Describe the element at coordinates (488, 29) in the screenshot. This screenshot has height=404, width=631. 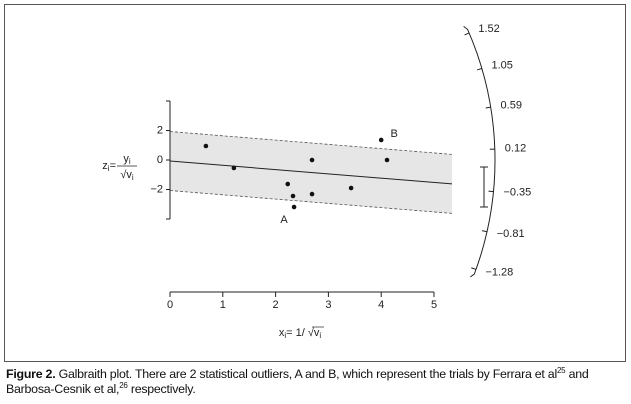
I see `radial-tick-label: 1.52` at that location.